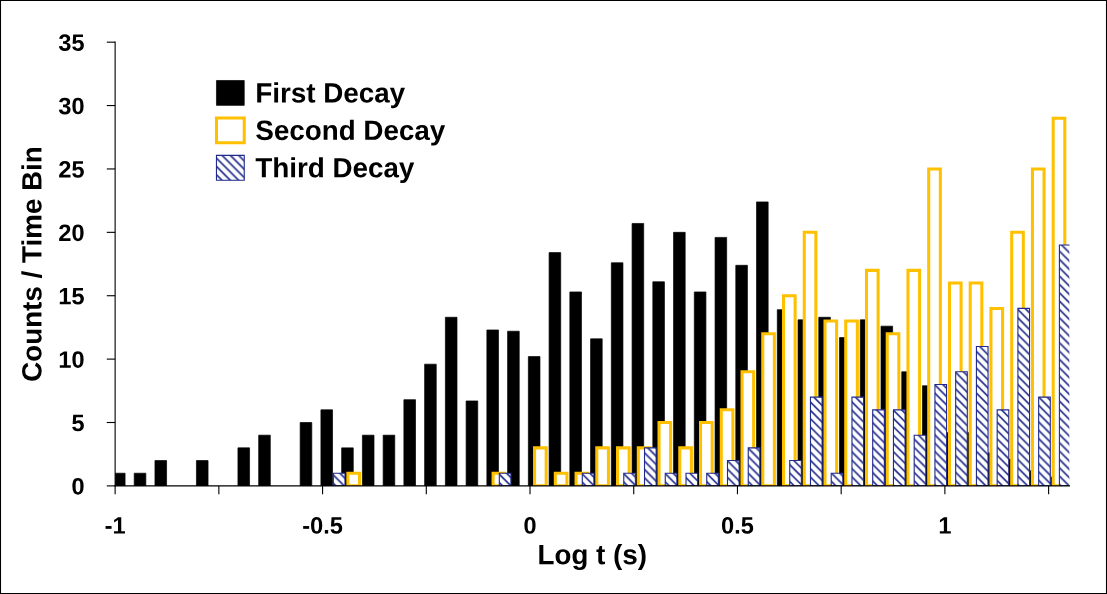 The width and height of the screenshot is (1107, 594). I want to click on y-tick-label: 25, so click(71, 169).